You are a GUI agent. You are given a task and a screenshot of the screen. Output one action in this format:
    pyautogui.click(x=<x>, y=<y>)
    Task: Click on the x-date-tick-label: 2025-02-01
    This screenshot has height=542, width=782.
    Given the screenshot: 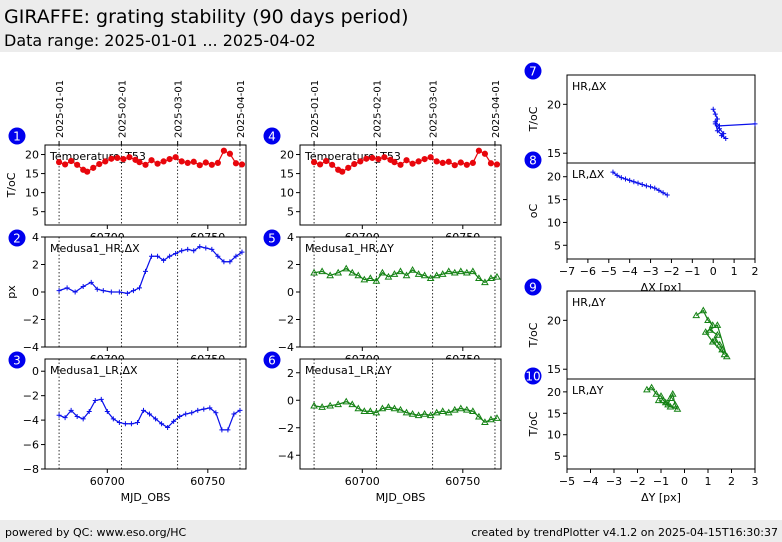 What is the action you would take?
    pyautogui.click(x=377, y=109)
    